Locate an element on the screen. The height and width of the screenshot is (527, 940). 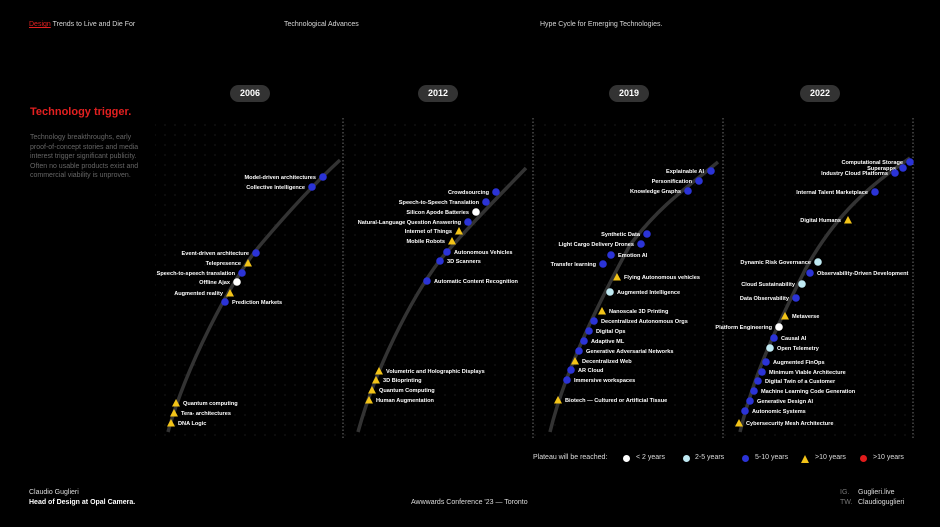
hype-item-label: Silicon Apode Batteries is located at coordinates (437, 213).